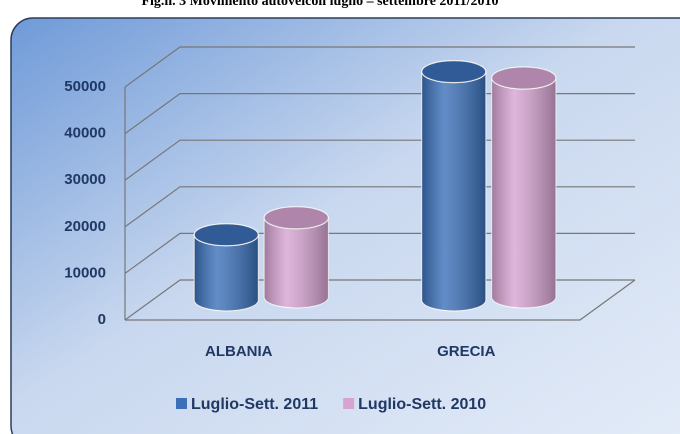 This screenshot has height=434, width=680. What do you see at coordinates (85, 226) in the screenshot?
I see `y-tick-label: 20000` at bounding box center [85, 226].